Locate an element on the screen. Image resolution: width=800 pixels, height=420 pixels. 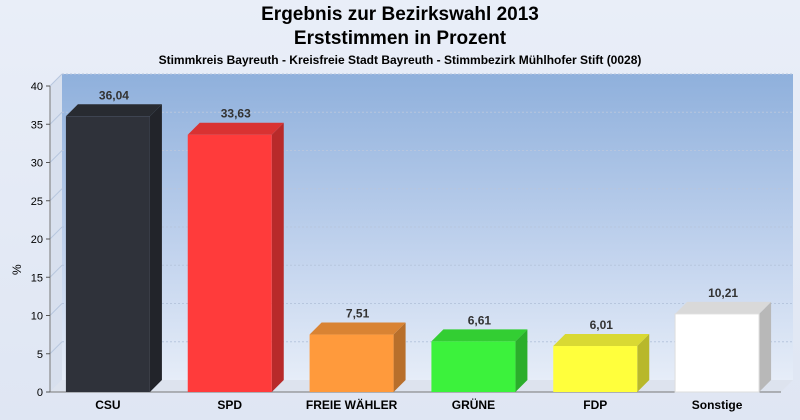
y-axis: 0 5 10 15 20 25 30 35 40% is located at coordinates (30, 240).